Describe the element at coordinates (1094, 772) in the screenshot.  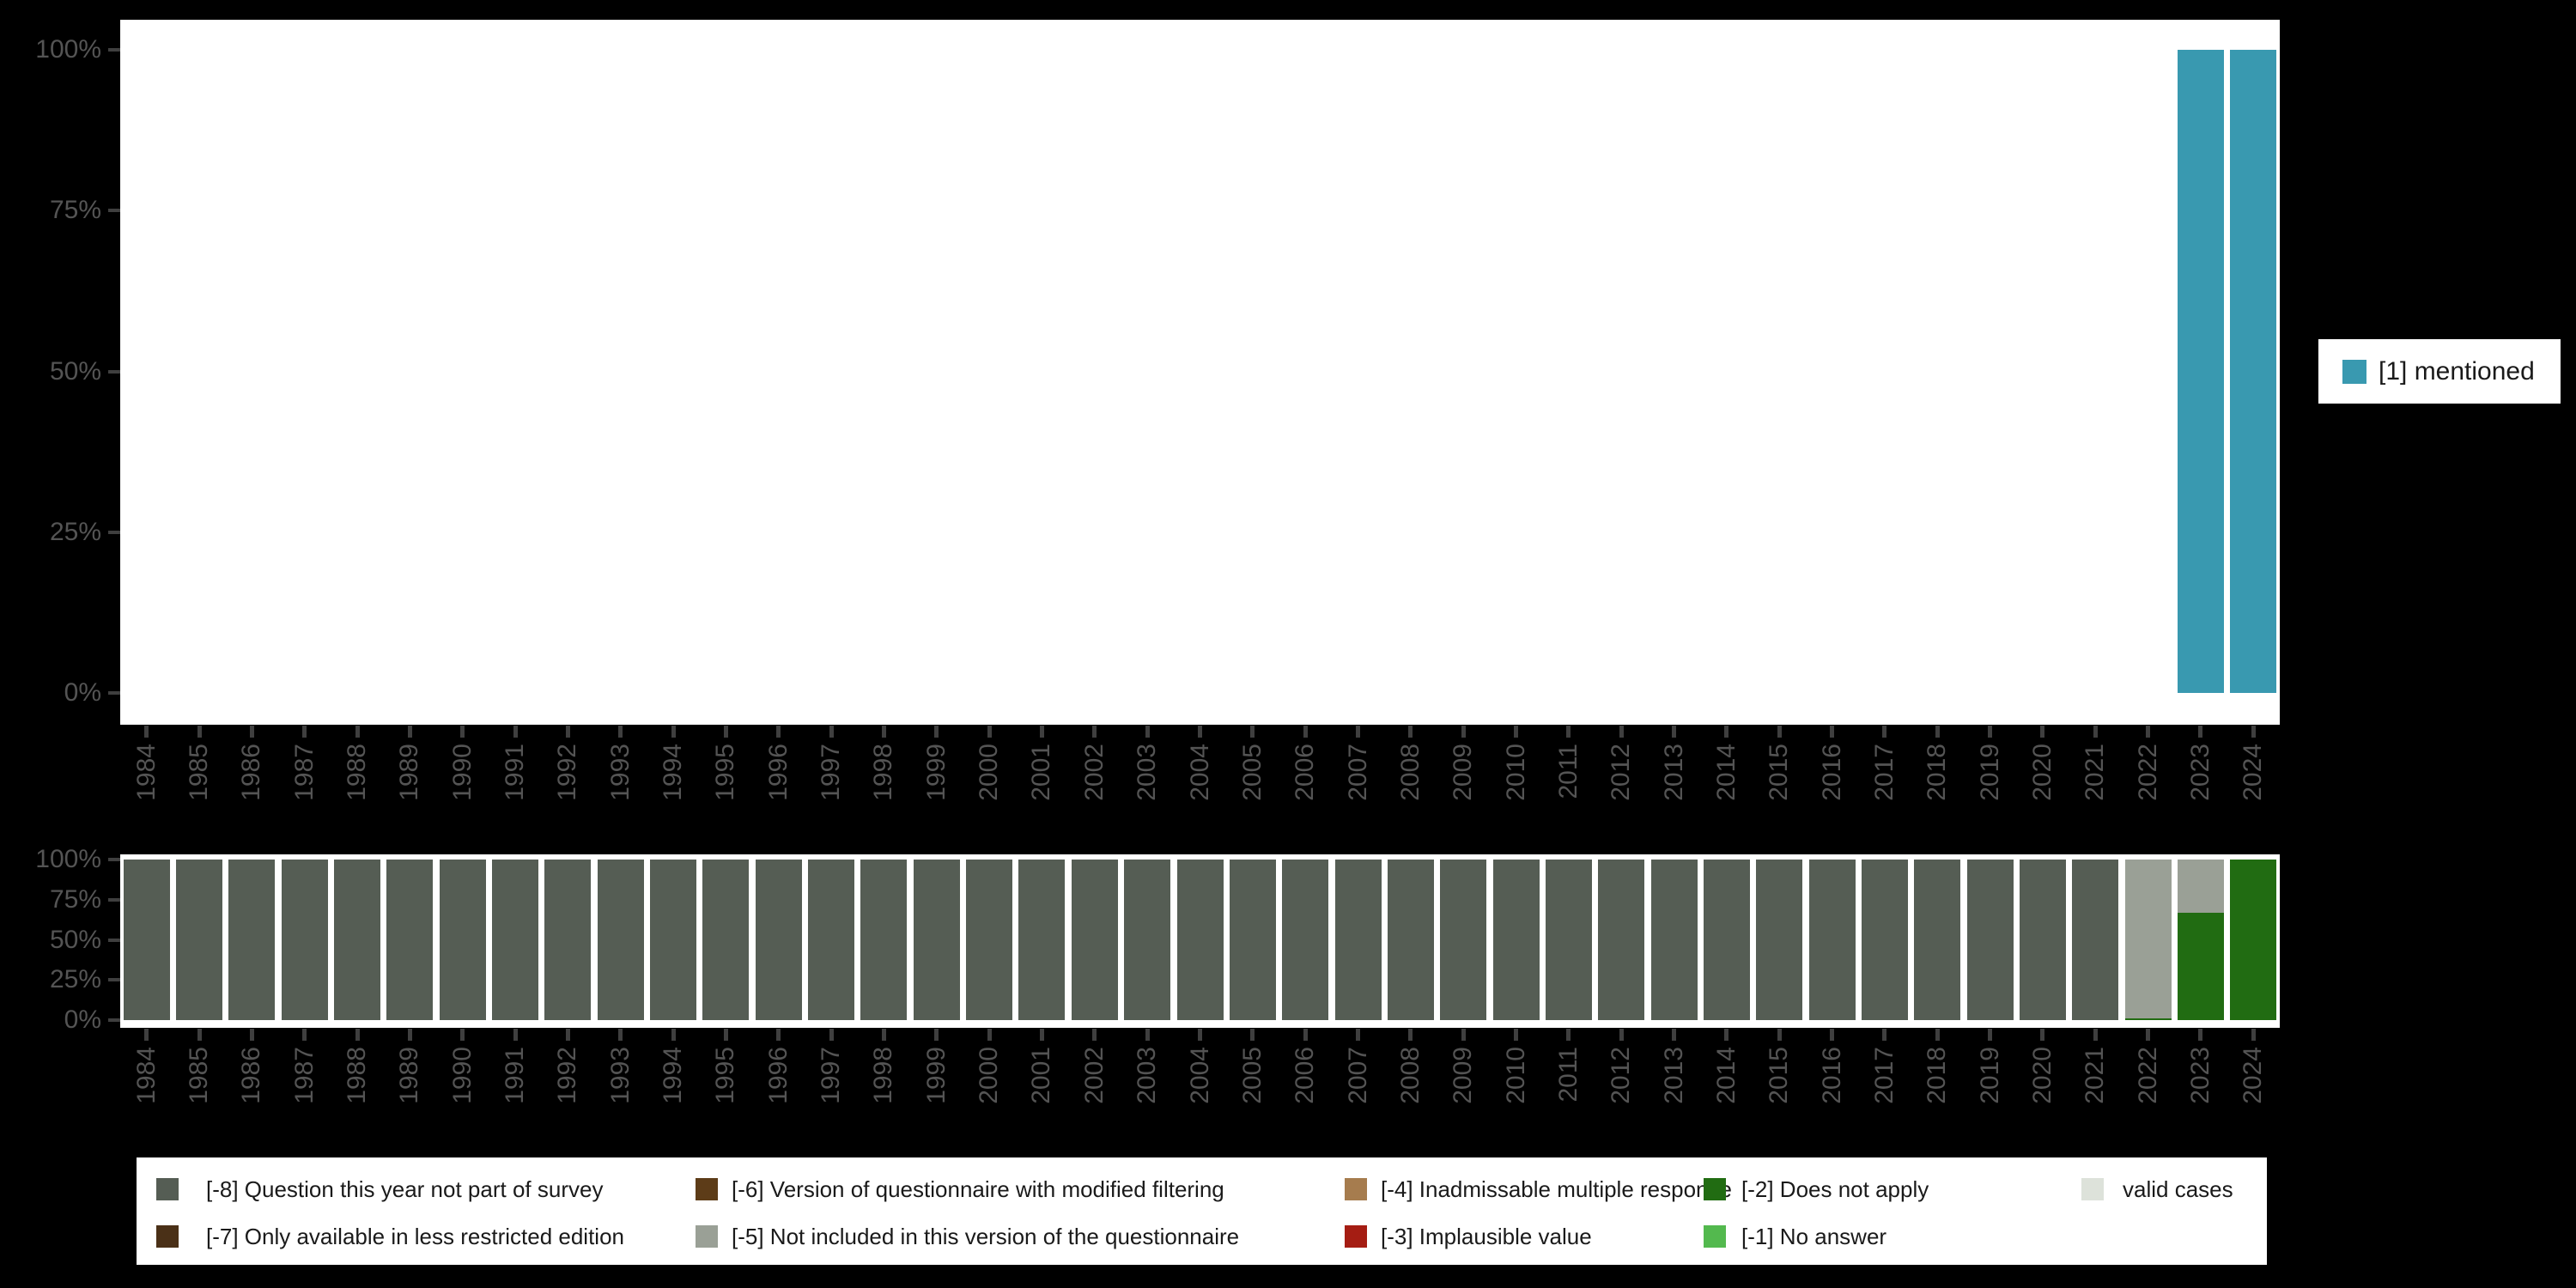
I see `x-axis-year-label: 2002` at that location.